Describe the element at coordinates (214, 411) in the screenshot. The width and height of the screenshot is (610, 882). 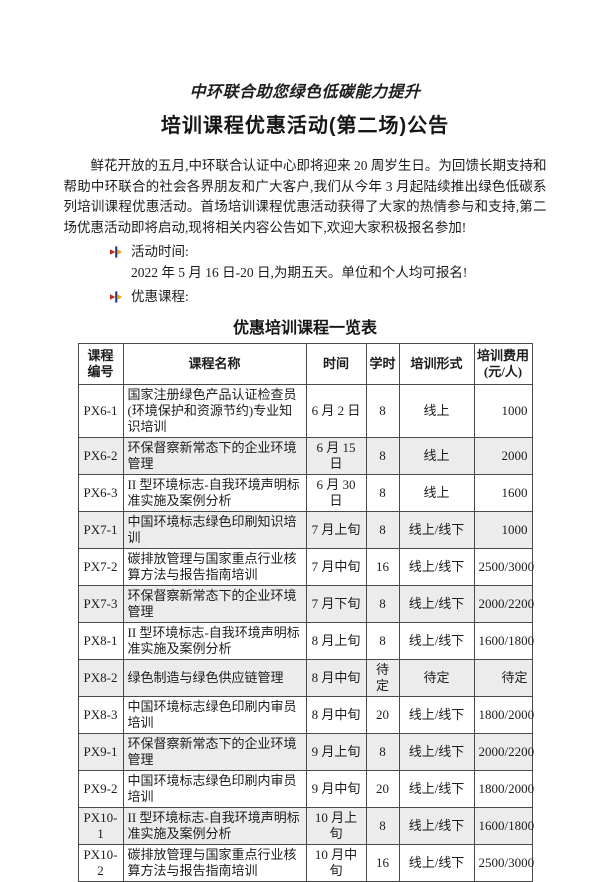
I see `course-name-cell: 国家注册绿色产品认证检查员(环境保护和资源节约)专业知识培训` at that location.